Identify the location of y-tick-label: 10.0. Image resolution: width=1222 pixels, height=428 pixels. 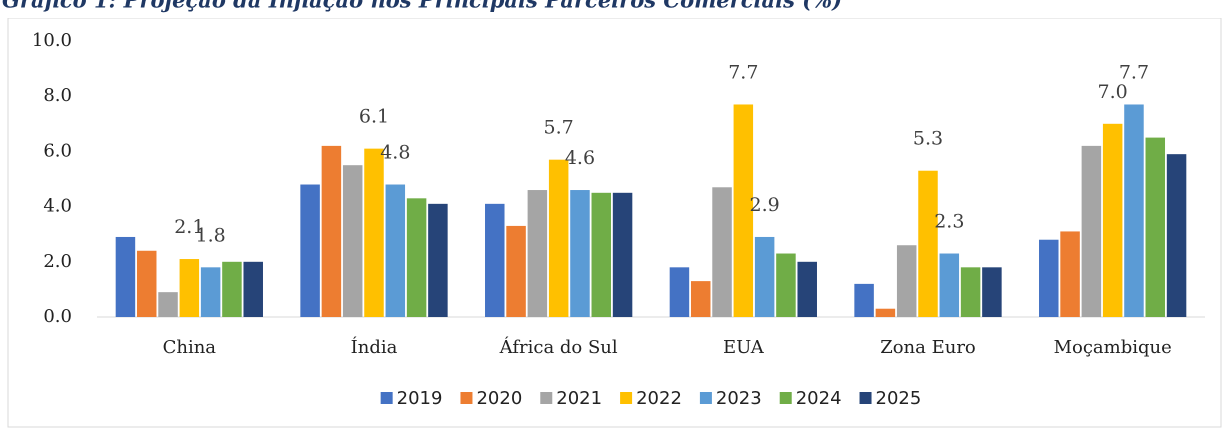
(52, 40).